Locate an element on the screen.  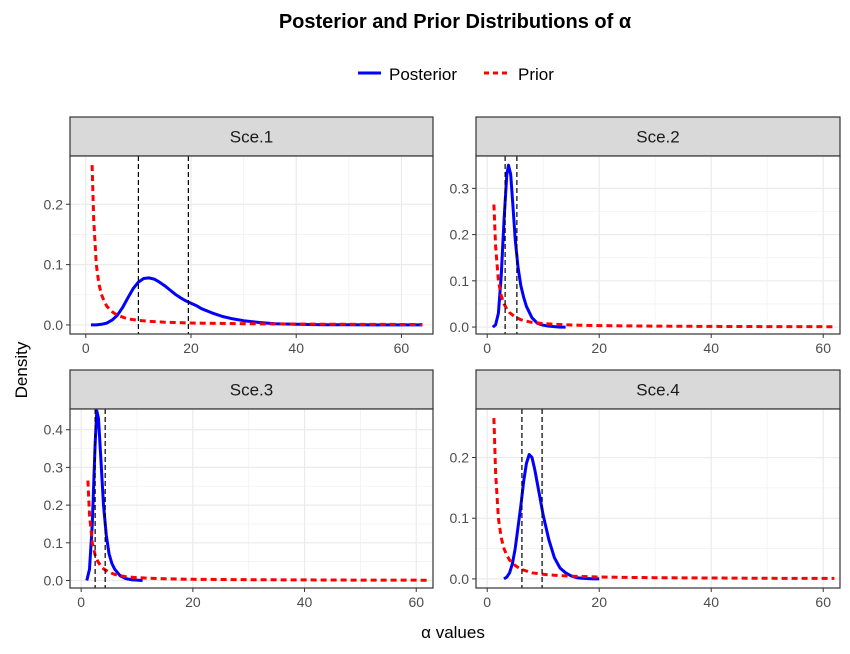
y-tick-label: 0.4 is located at coordinates (54, 430).